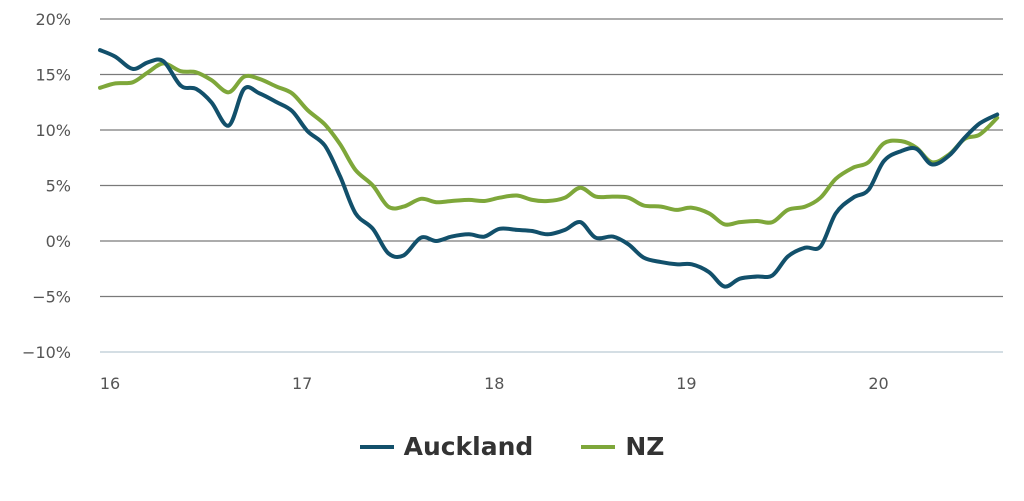  Describe the element at coordinates (53, 75) in the screenshot. I see `y-tick-label-1: 15%` at that location.